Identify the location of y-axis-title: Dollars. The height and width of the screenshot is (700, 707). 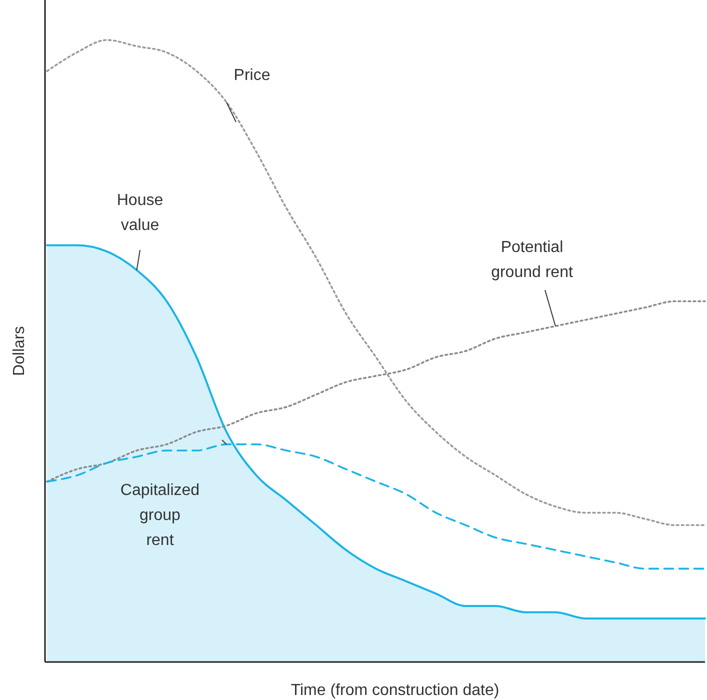
(19, 351).